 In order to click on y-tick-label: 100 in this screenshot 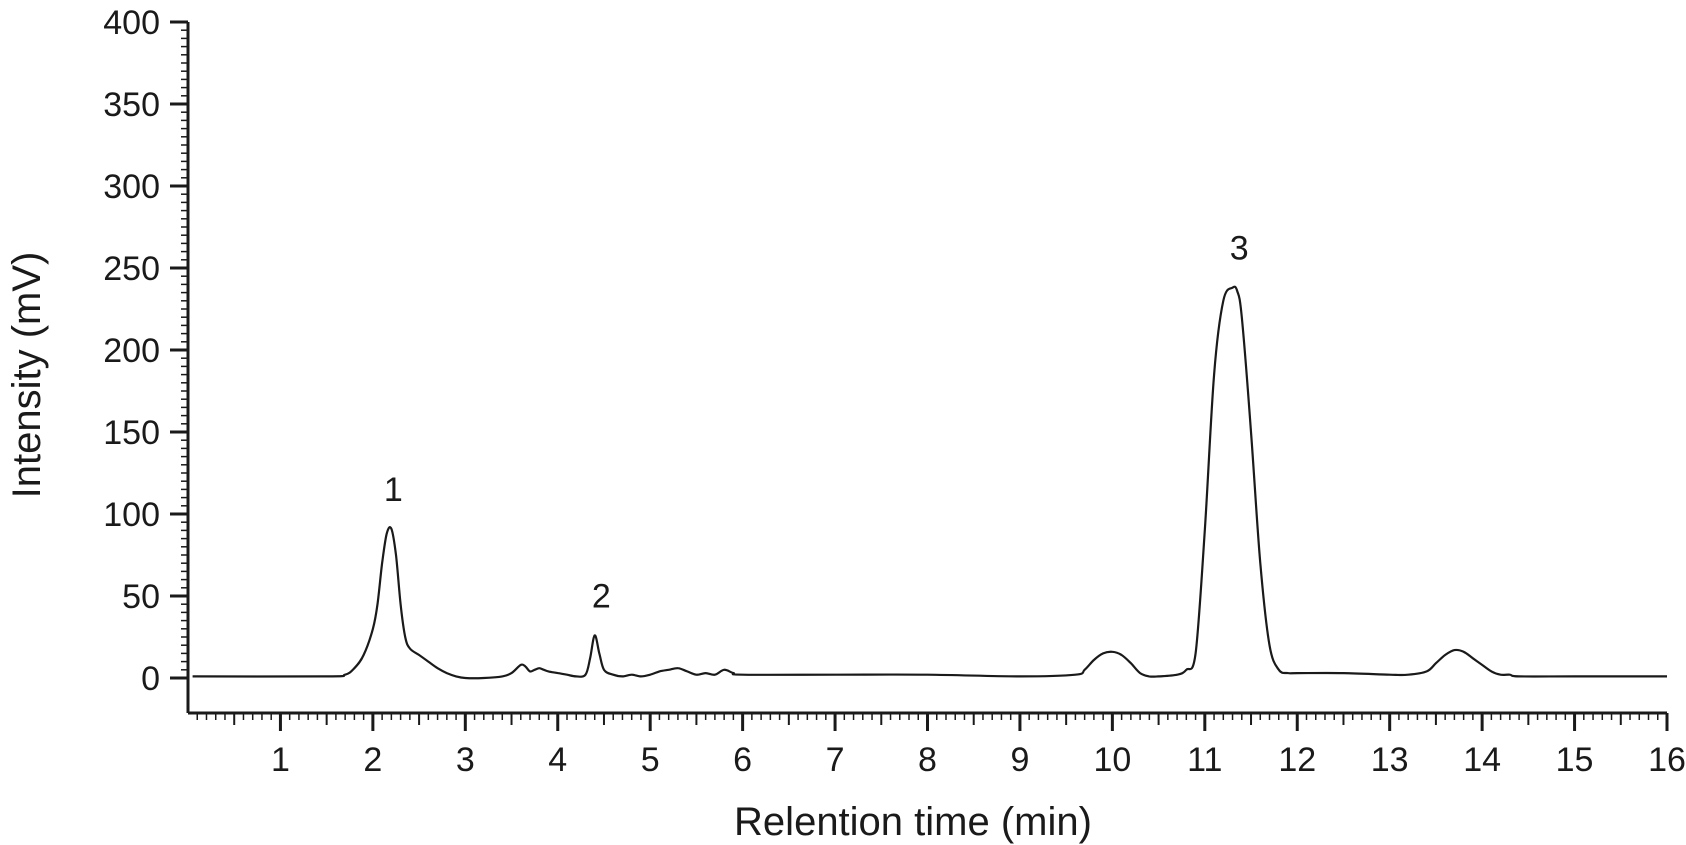, I will do `click(131, 515)`.